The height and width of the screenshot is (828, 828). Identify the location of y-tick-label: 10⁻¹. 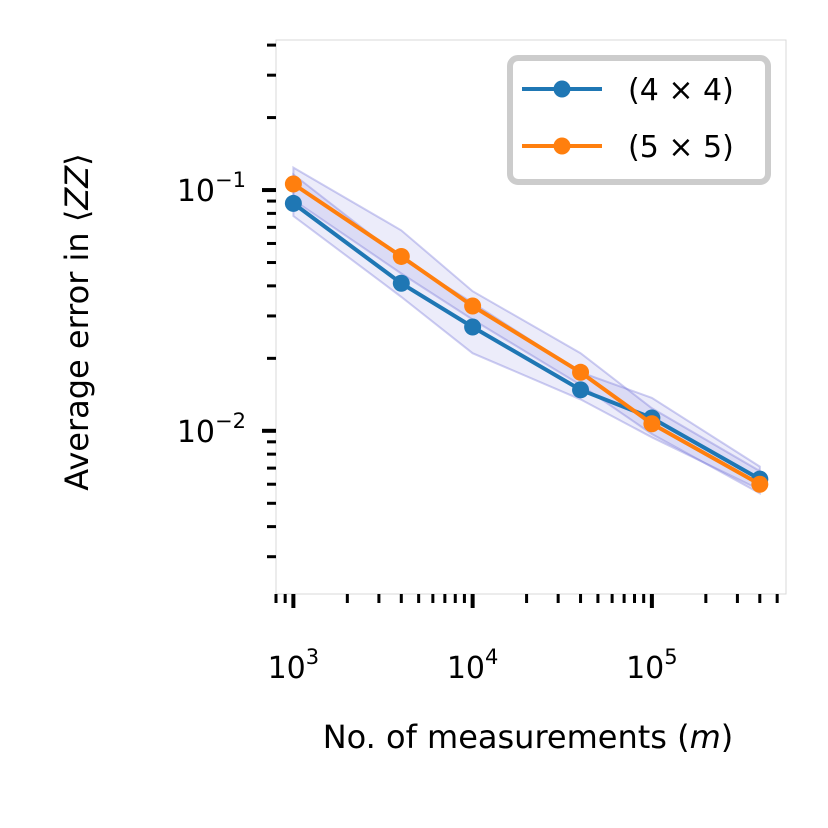
(211, 188).